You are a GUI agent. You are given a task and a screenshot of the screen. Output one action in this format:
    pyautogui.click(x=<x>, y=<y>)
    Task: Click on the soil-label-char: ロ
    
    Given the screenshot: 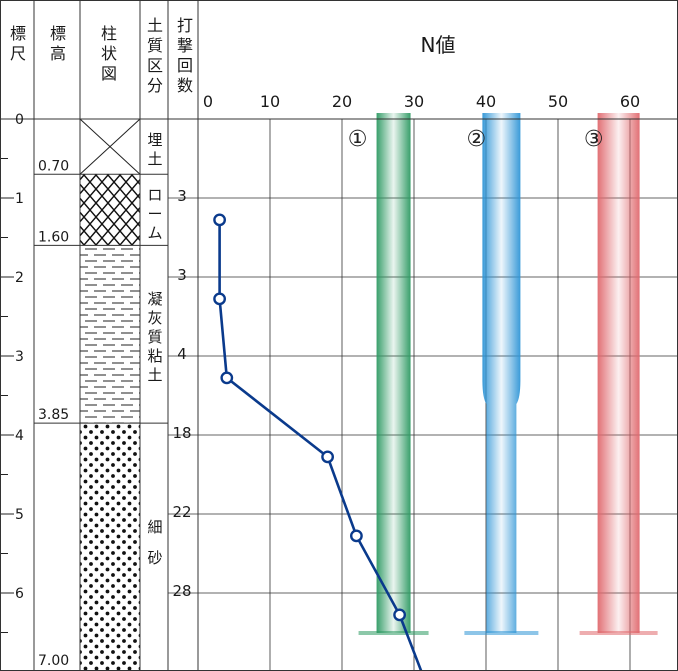 What is the action you would take?
    pyautogui.click(x=155, y=195)
    